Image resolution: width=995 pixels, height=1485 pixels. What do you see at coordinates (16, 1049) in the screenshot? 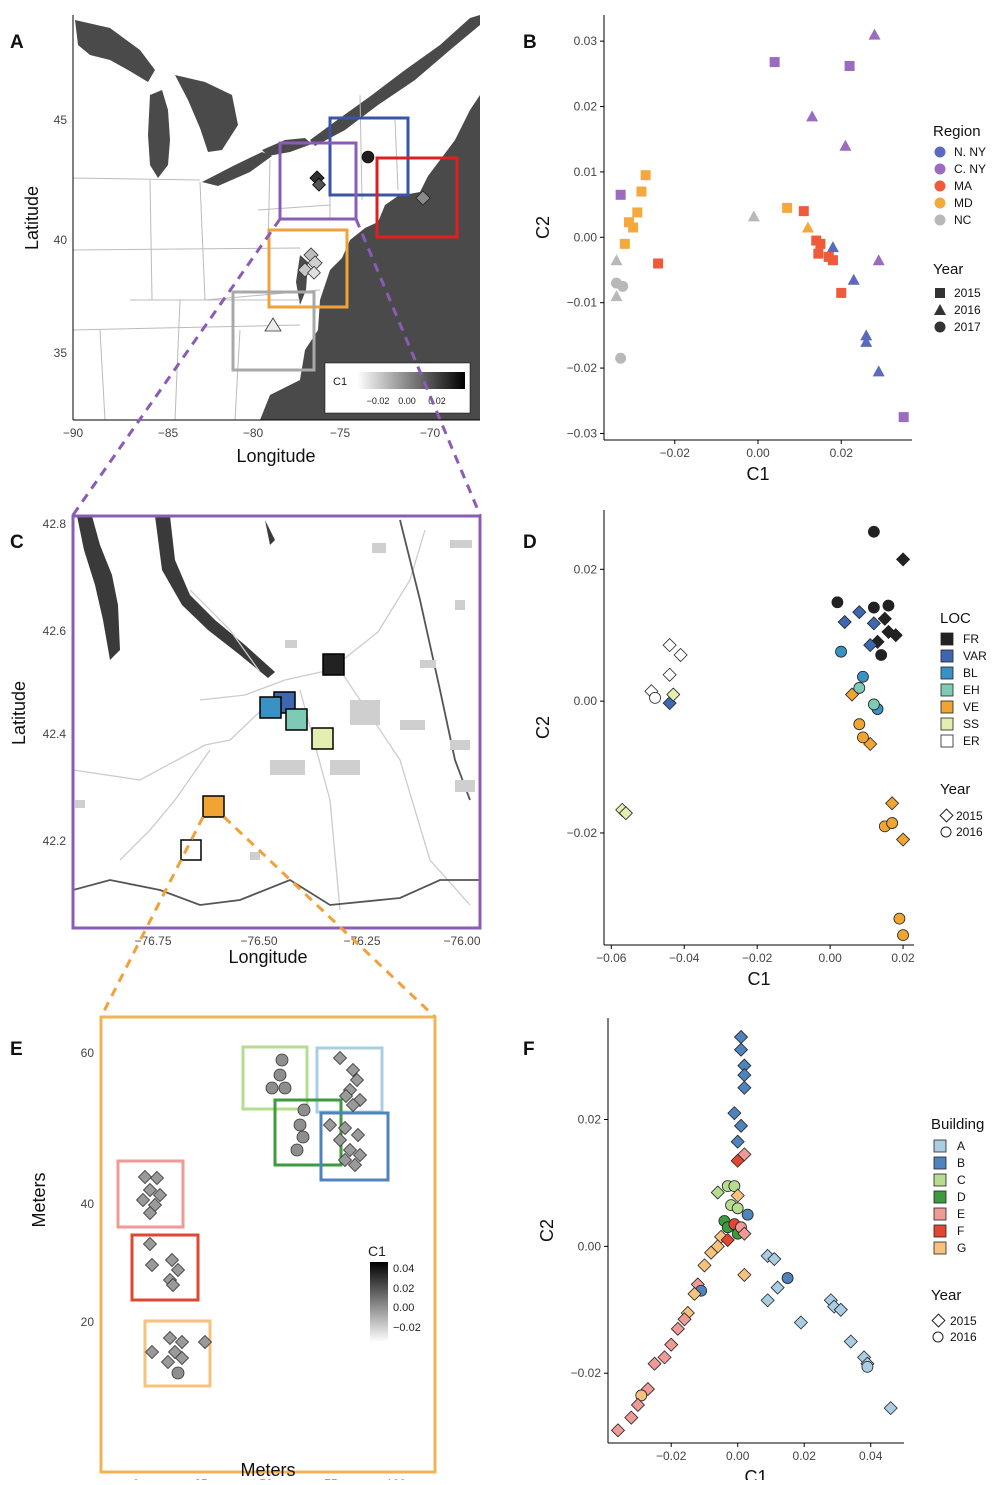
I see `panel-label-e: E` at bounding box center [16, 1049].